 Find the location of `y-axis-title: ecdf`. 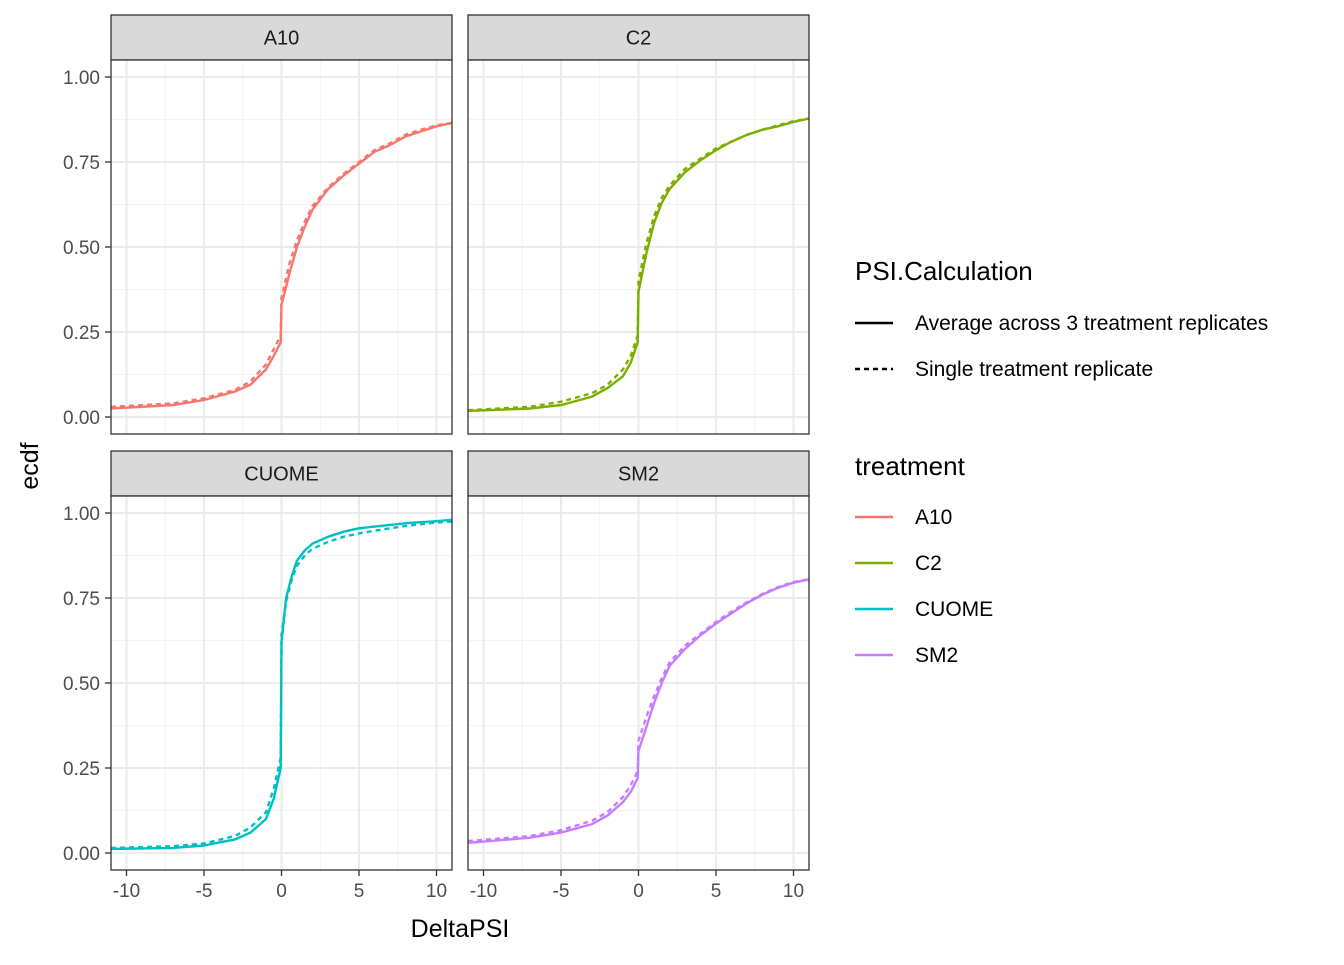

y-axis-title: ecdf is located at coordinates (30, 465).